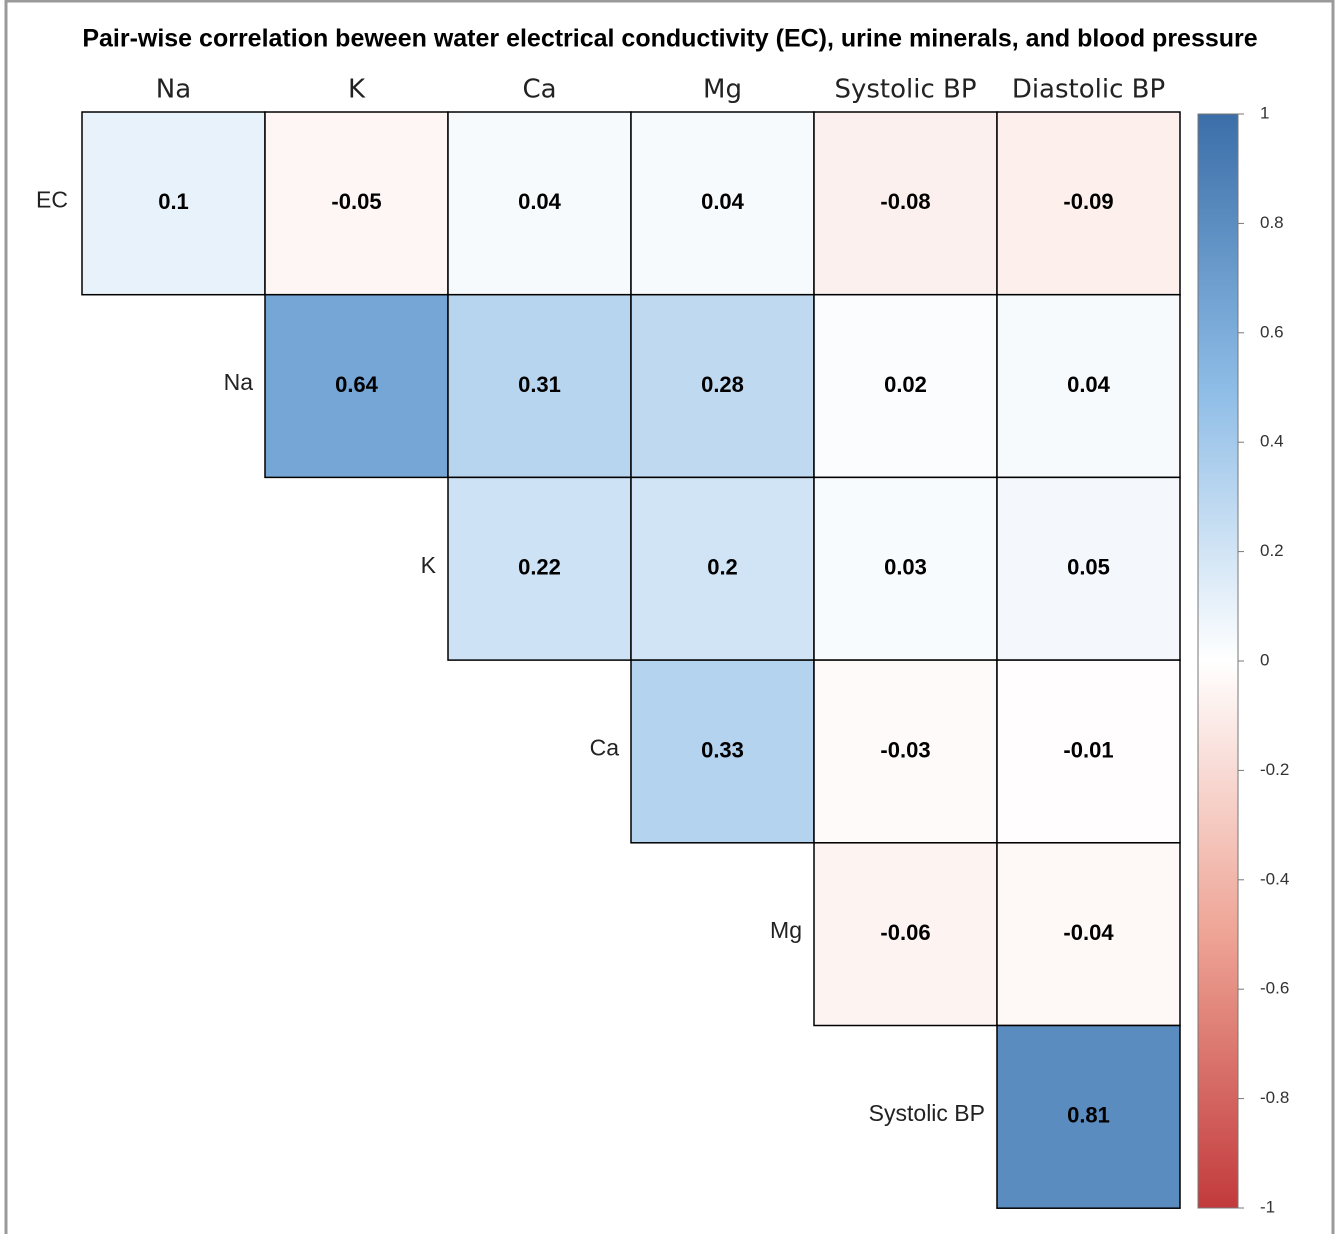 The width and height of the screenshot is (1339, 1239). Describe the element at coordinates (722, 90) in the screenshot. I see `column-label: Mg` at that location.